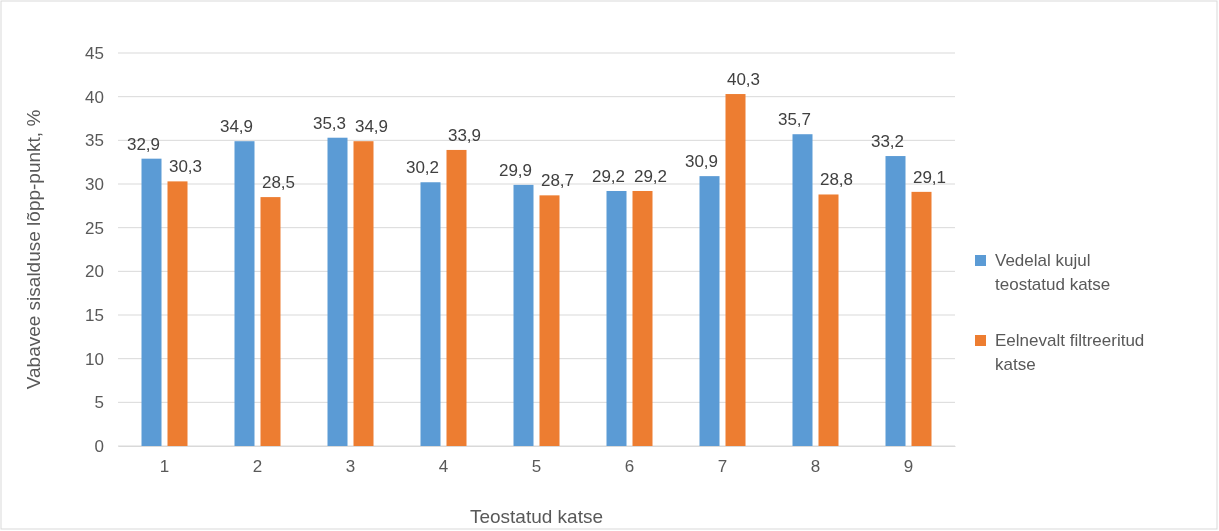  Describe the element at coordinates (722, 467) in the screenshot. I see `x-tick-label: 7` at that location.